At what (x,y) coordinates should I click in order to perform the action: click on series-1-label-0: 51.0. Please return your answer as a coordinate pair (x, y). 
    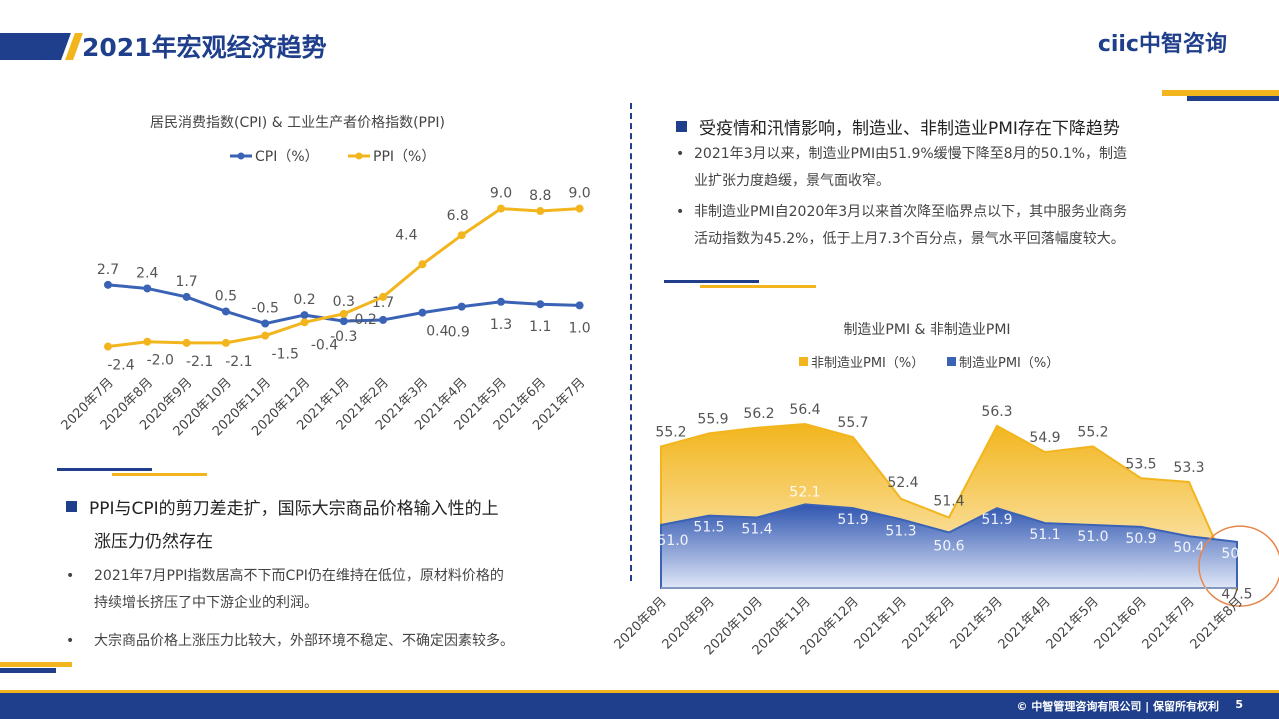
    Looking at the image, I should click on (672, 541).